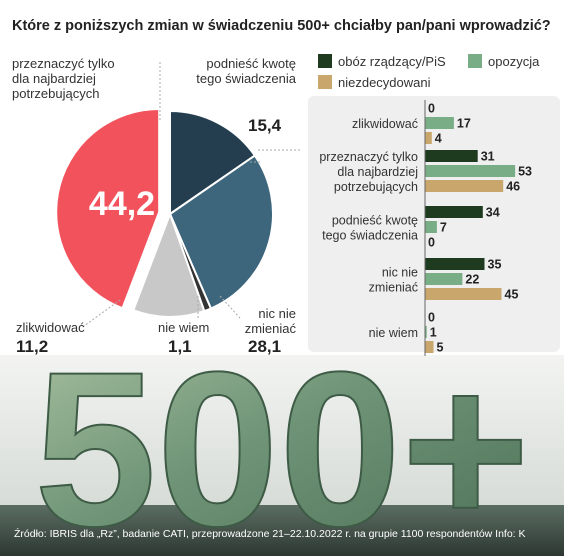  I want to click on bar-nic-nie-zmieniac-niezdecydowani, so click(463, 294).